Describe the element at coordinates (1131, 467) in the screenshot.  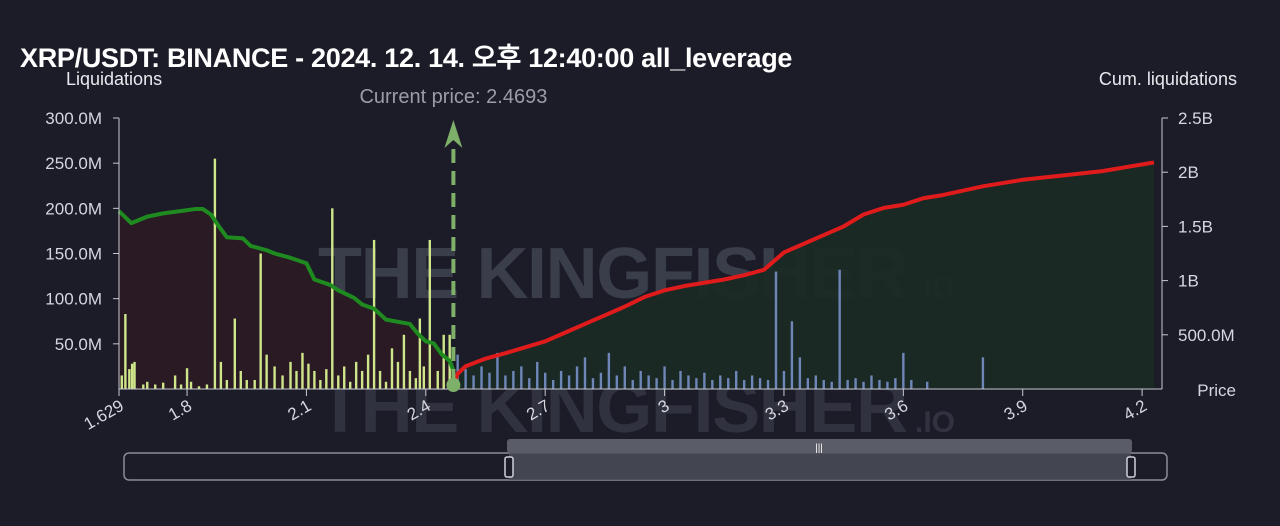
I see `navigator-handle-right` at that location.